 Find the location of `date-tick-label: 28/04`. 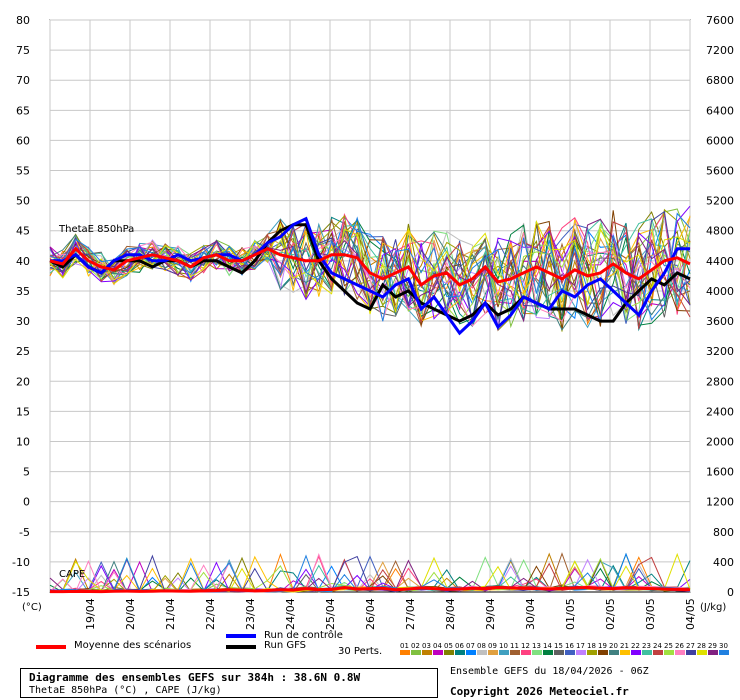

date-tick-label: 28/04 is located at coordinates (450, 614).